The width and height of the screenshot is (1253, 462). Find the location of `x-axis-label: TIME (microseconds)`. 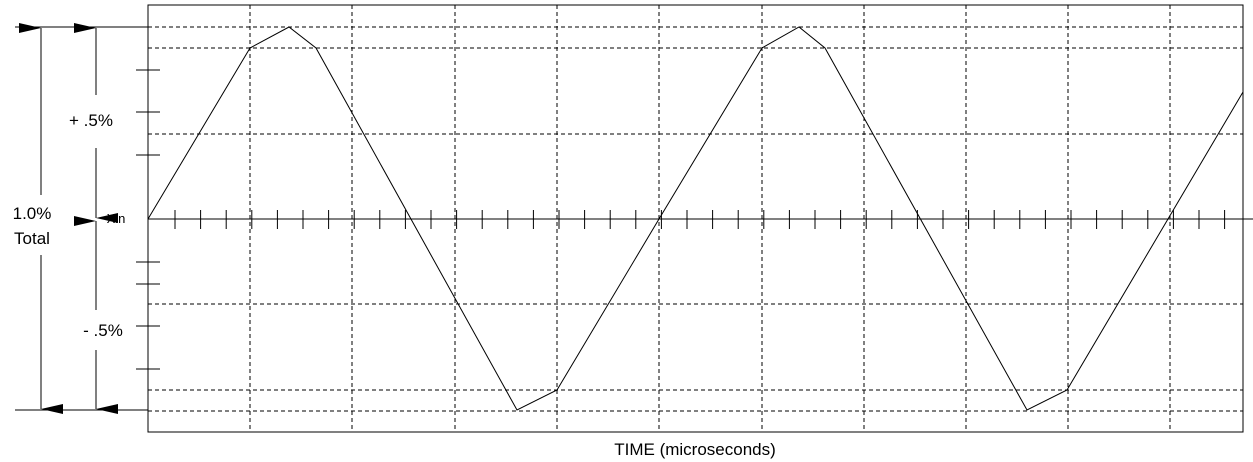

x-axis-label: TIME (microseconds) is located at coordinates (695, 449).